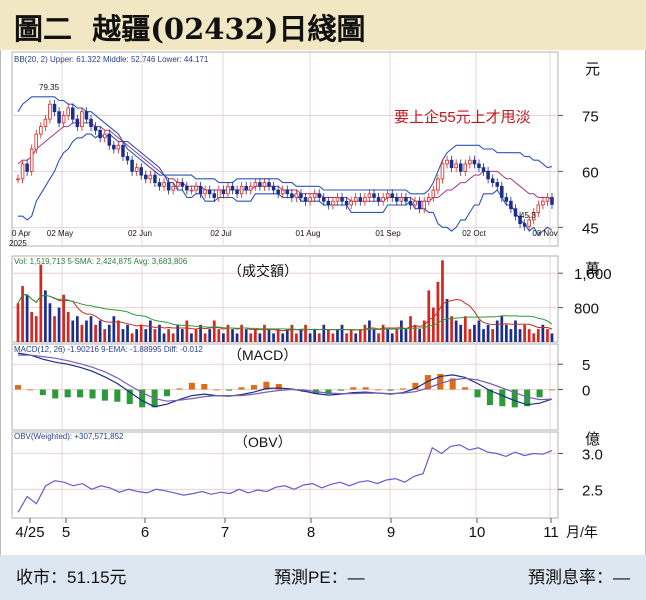  Describe the element at coordinates (592, 490) in the screenshot. I see `obv-ytick-label: 2.5` at that location.